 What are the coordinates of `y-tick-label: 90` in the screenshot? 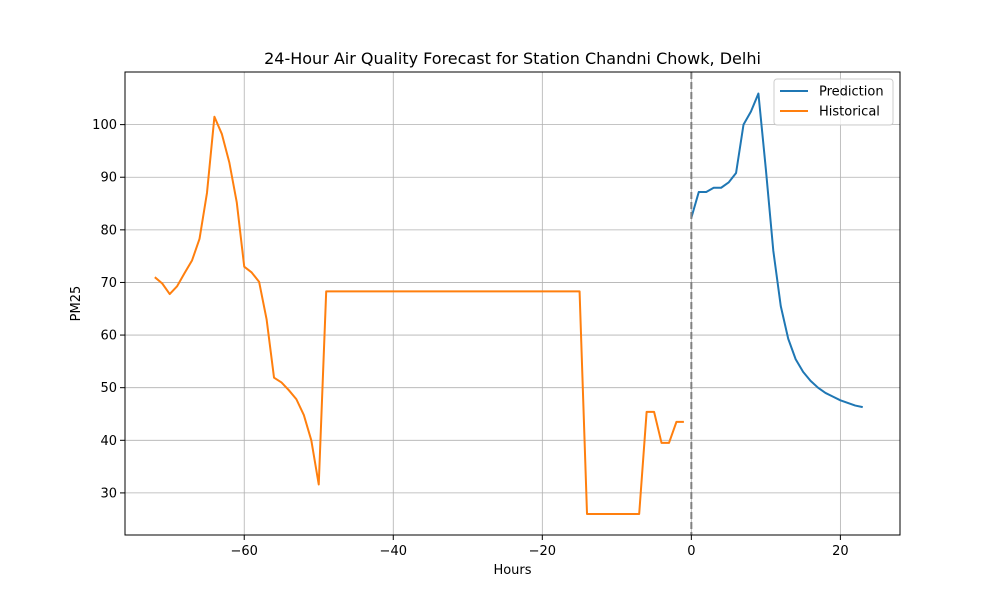 It's located at (108, 178).